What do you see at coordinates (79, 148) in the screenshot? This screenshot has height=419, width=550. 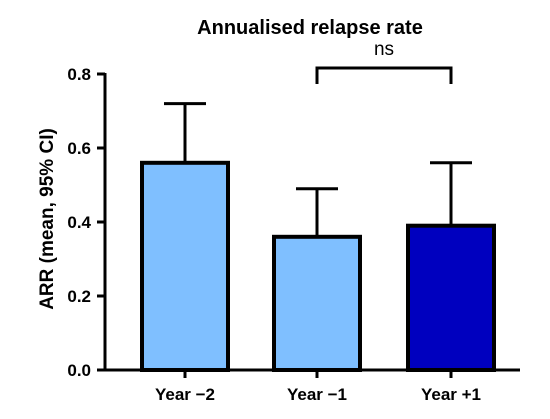 I see `y-tick-label-3: 0.6` at bounding box center [79, 148].